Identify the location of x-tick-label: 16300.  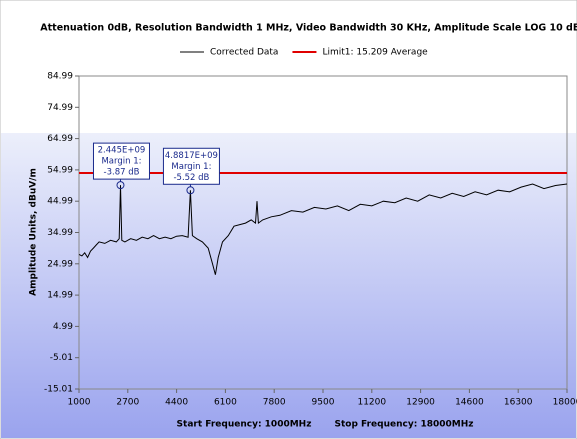
(518, 403).